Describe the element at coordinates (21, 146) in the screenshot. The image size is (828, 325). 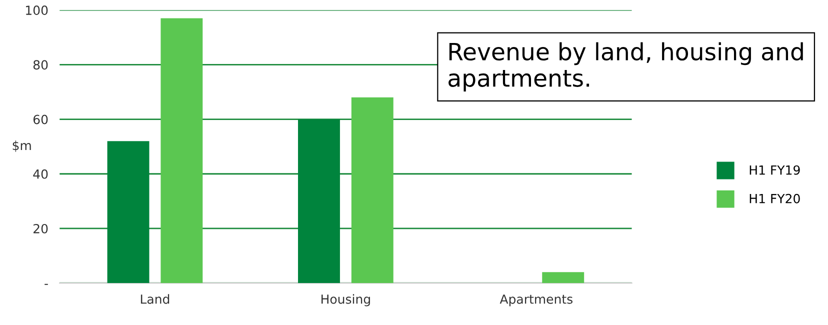
I see `y-axis-title: $m` at that location.